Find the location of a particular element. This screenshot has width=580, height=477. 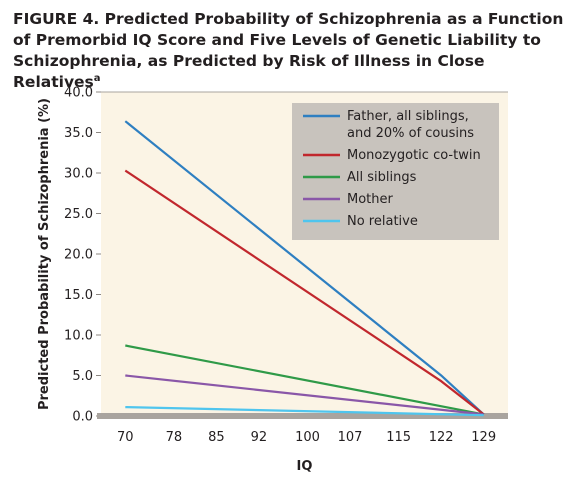

legend-label-2: All siblings is located at coordinates (382, 177).